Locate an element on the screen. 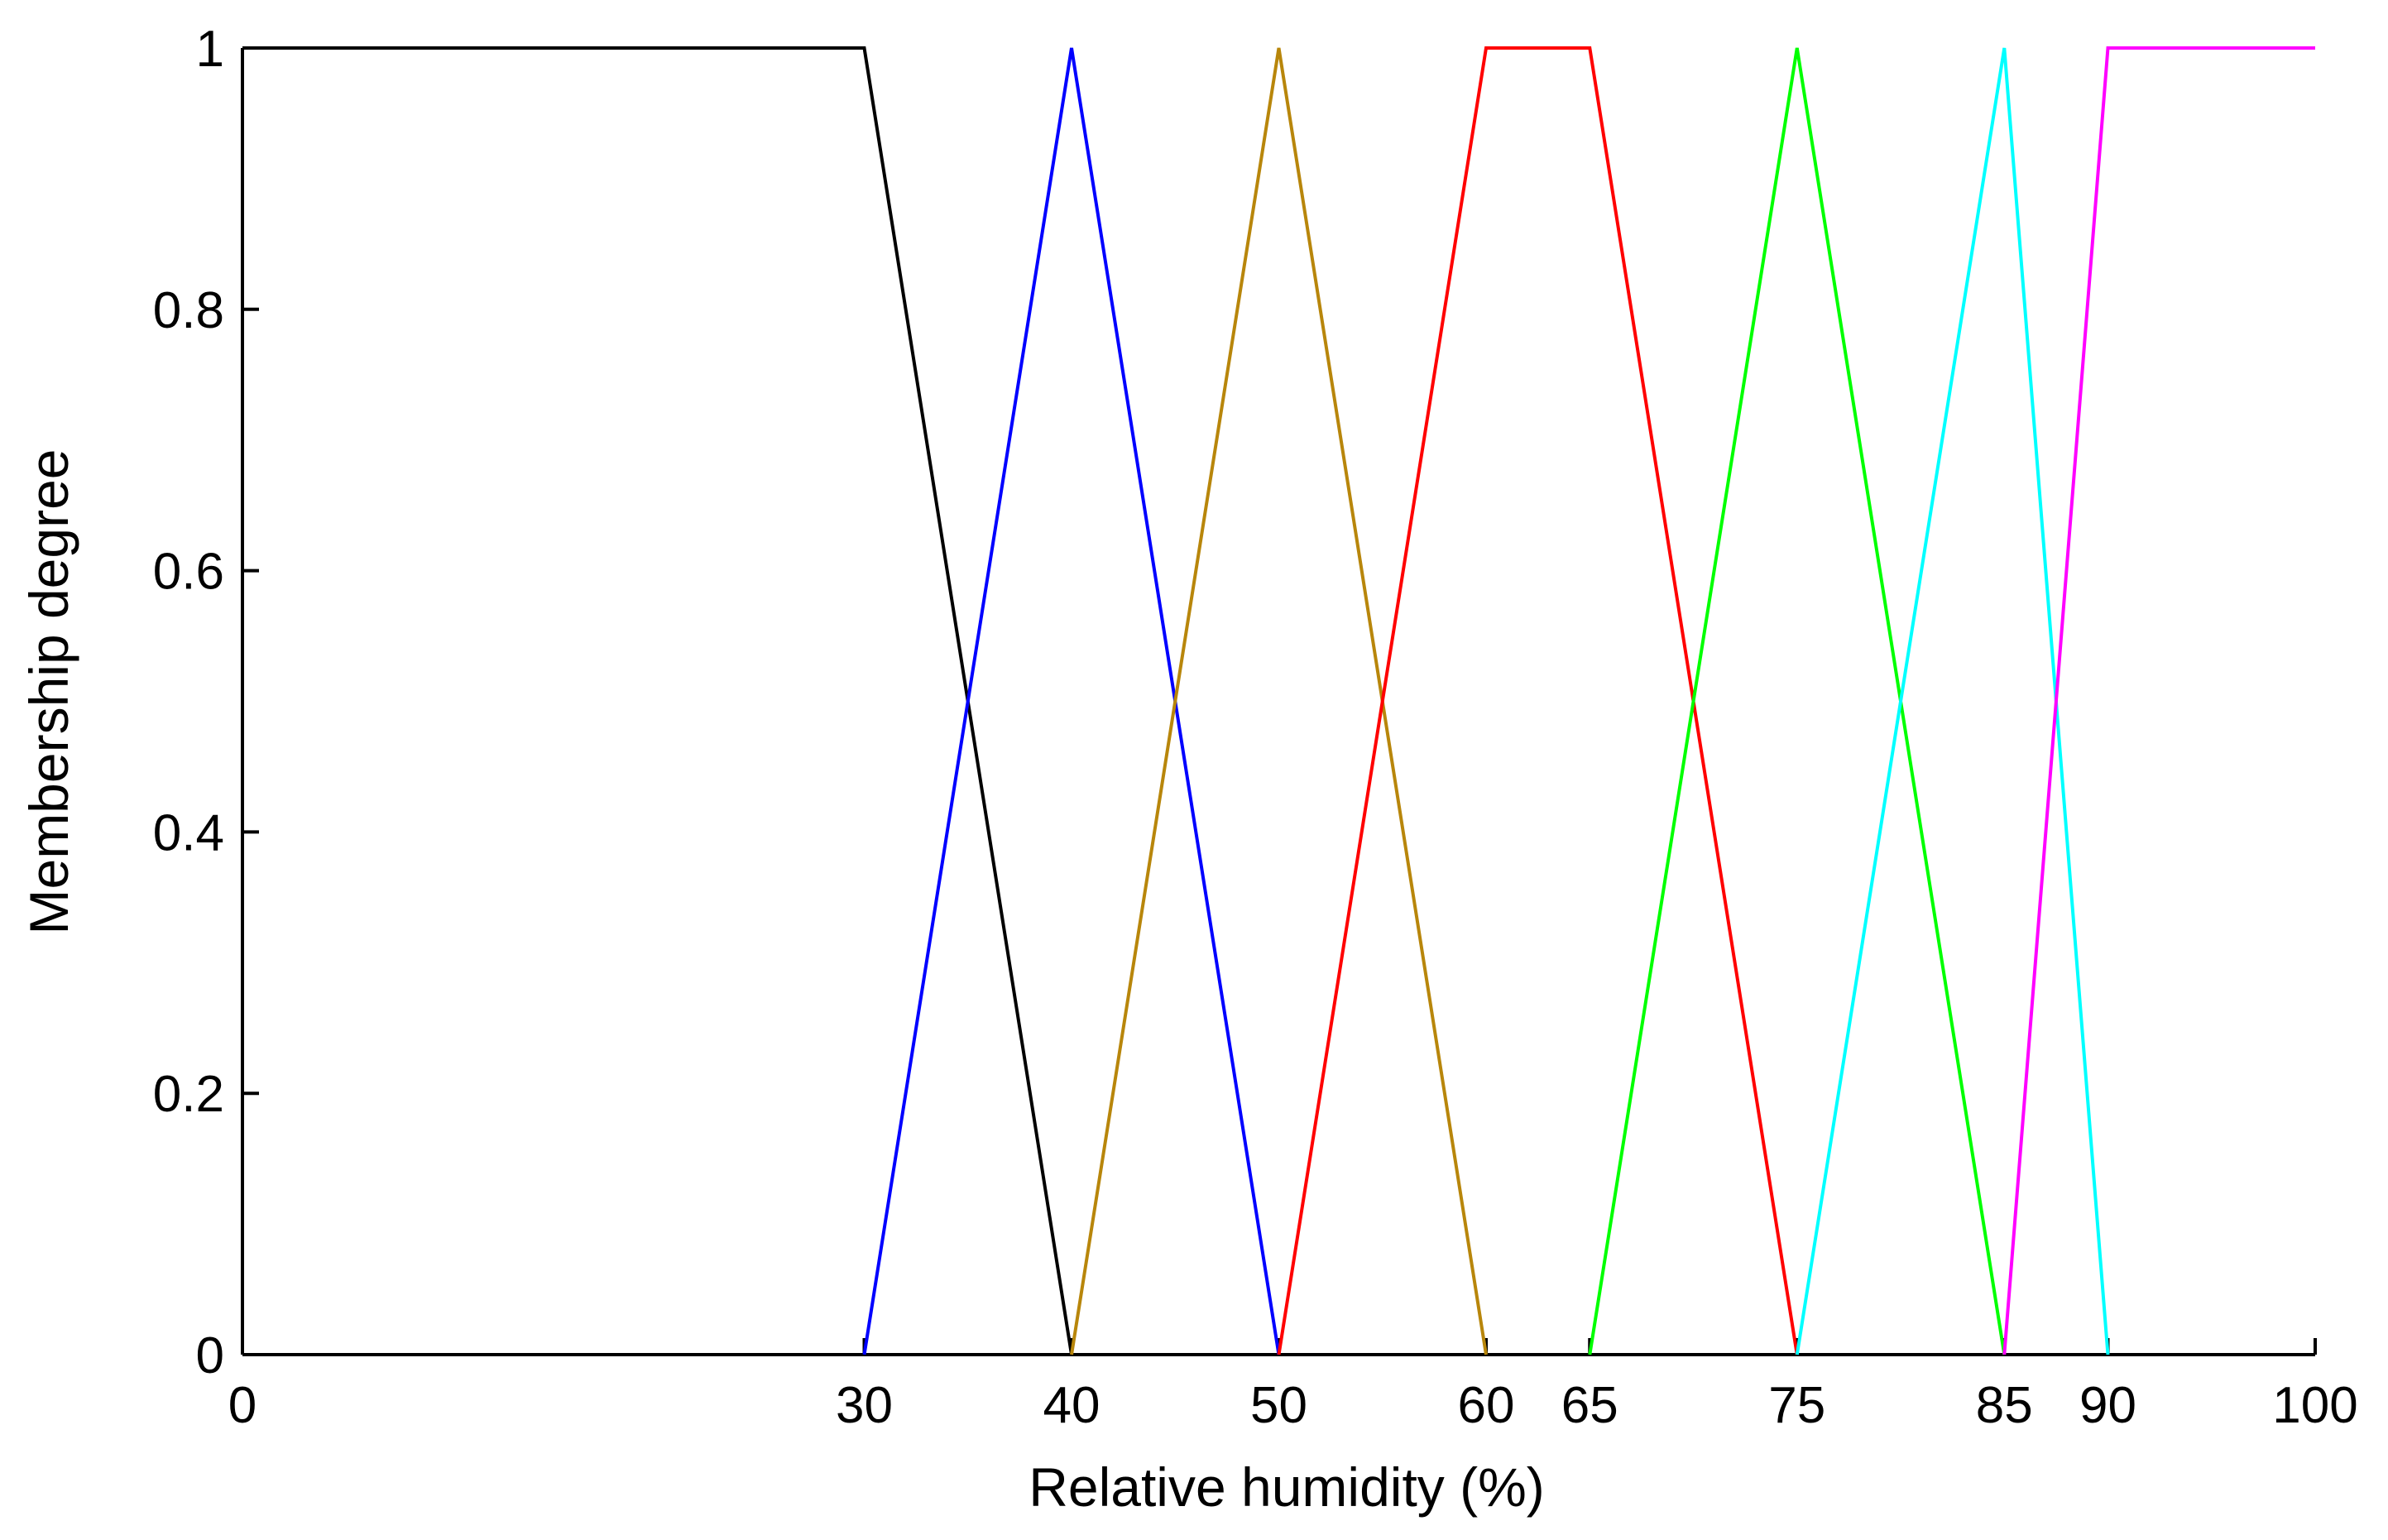  x-tick-label: 40 is located at coordinates (1072, 1406).